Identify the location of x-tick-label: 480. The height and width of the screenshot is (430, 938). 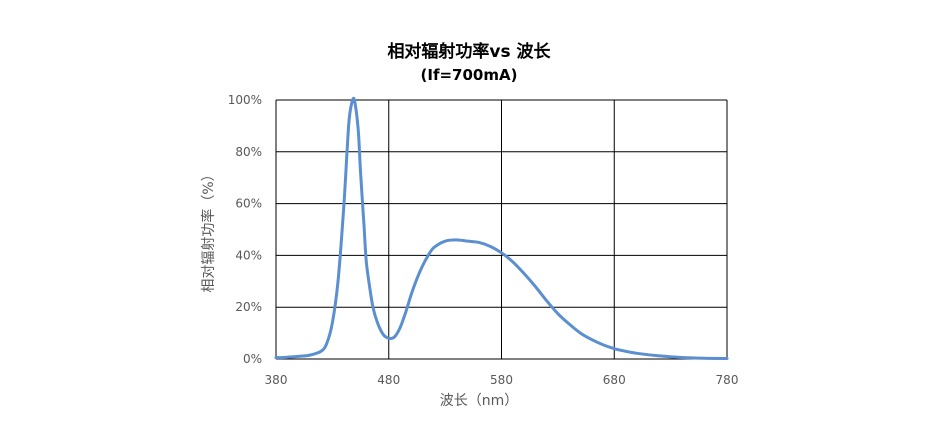
(388, 380).